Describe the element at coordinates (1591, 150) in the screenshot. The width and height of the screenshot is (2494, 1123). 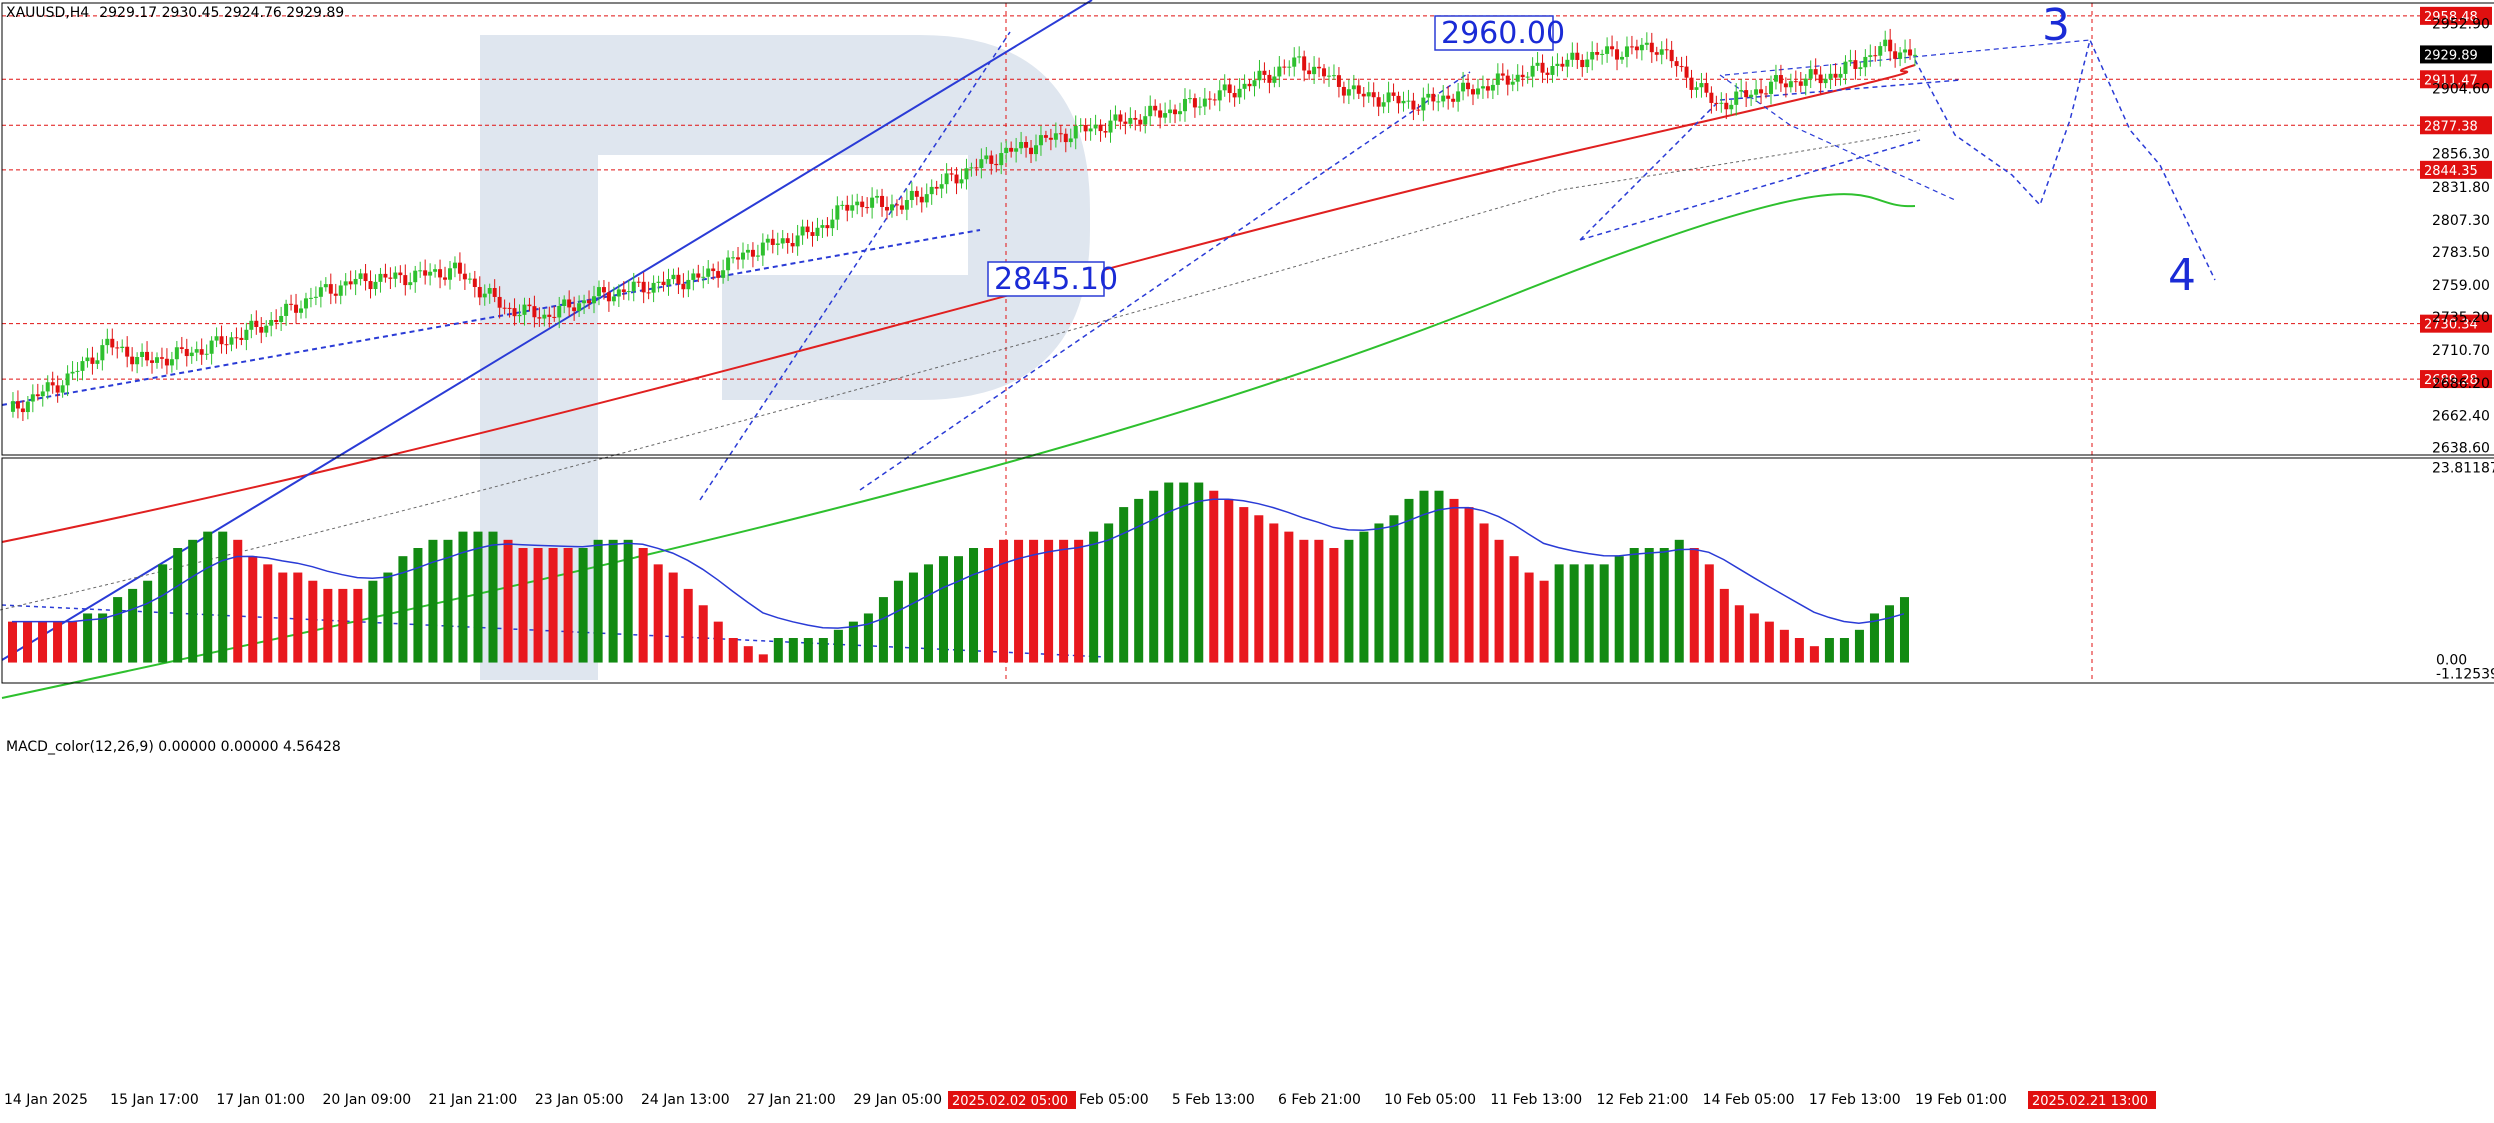
I see `wave-annotations: 2960.00 2845.10 3 4` at that location.